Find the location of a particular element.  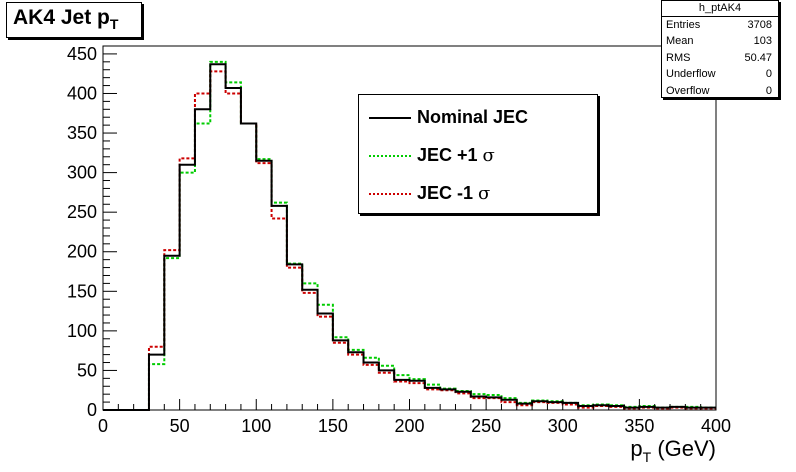

y-tick-label: 300 is located at coordinates (82, 173).